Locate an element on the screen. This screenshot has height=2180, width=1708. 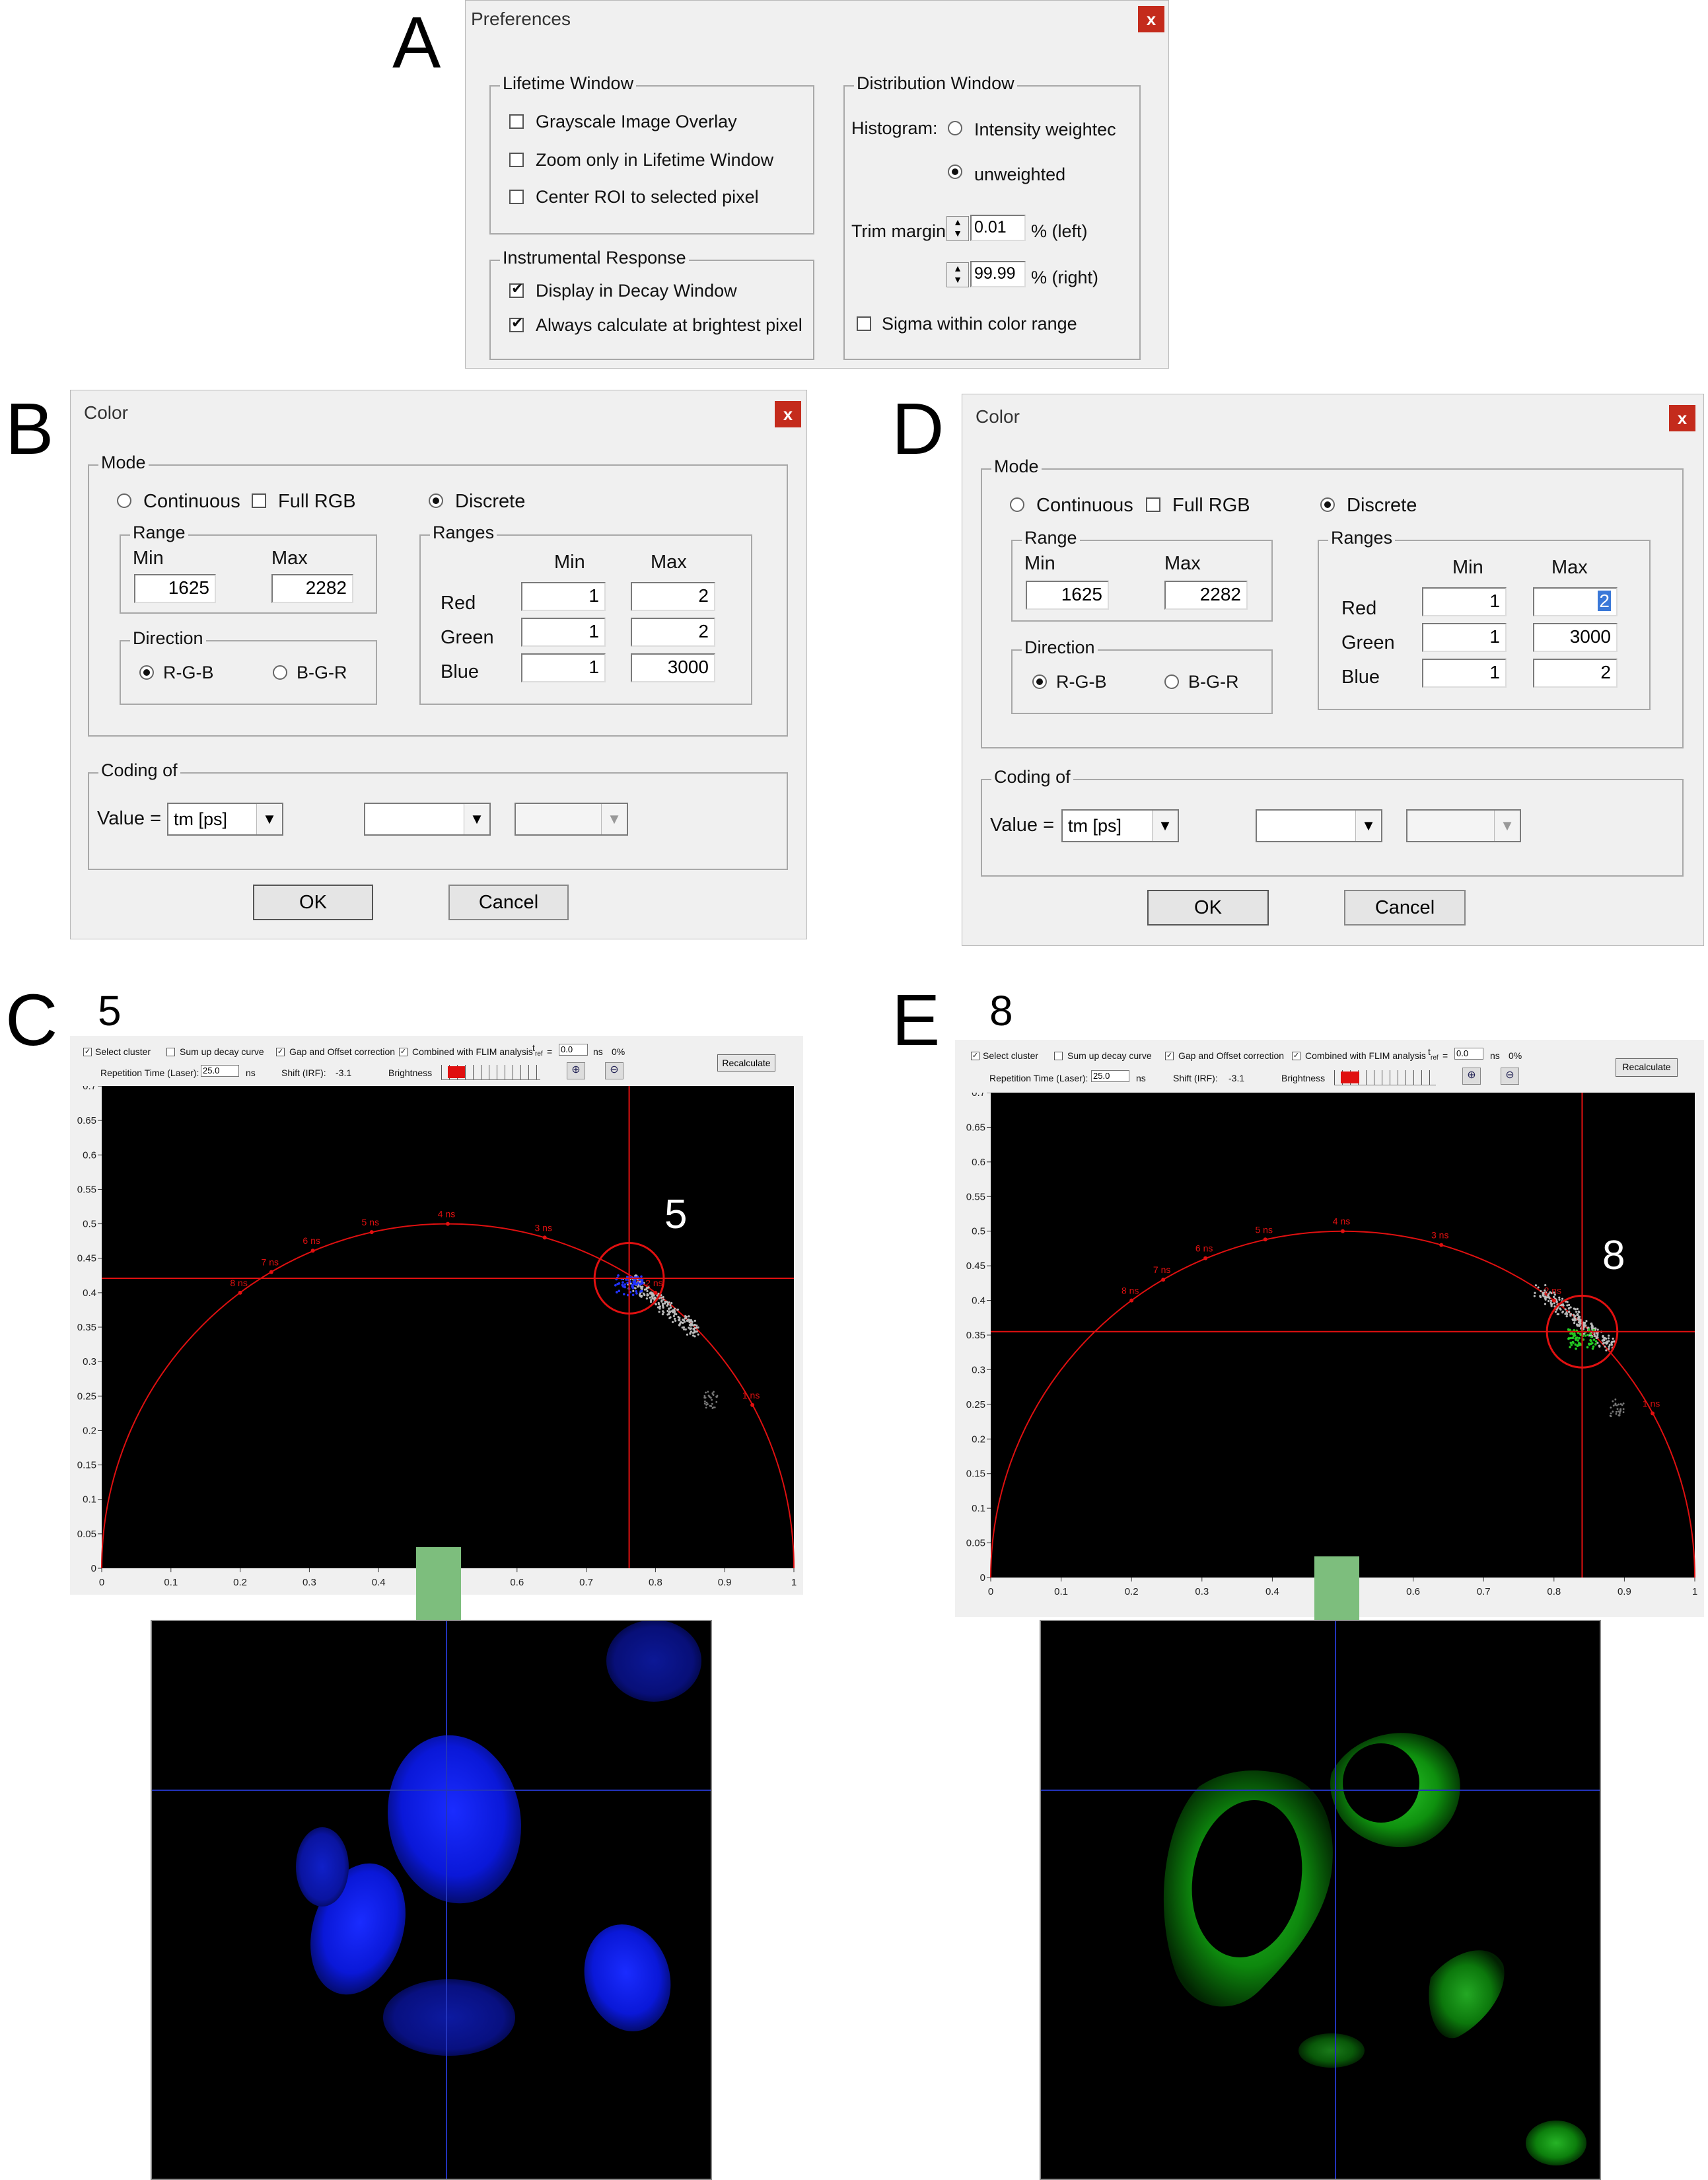
brightest-pixel-checkbox is located at coordinates (516, 325).